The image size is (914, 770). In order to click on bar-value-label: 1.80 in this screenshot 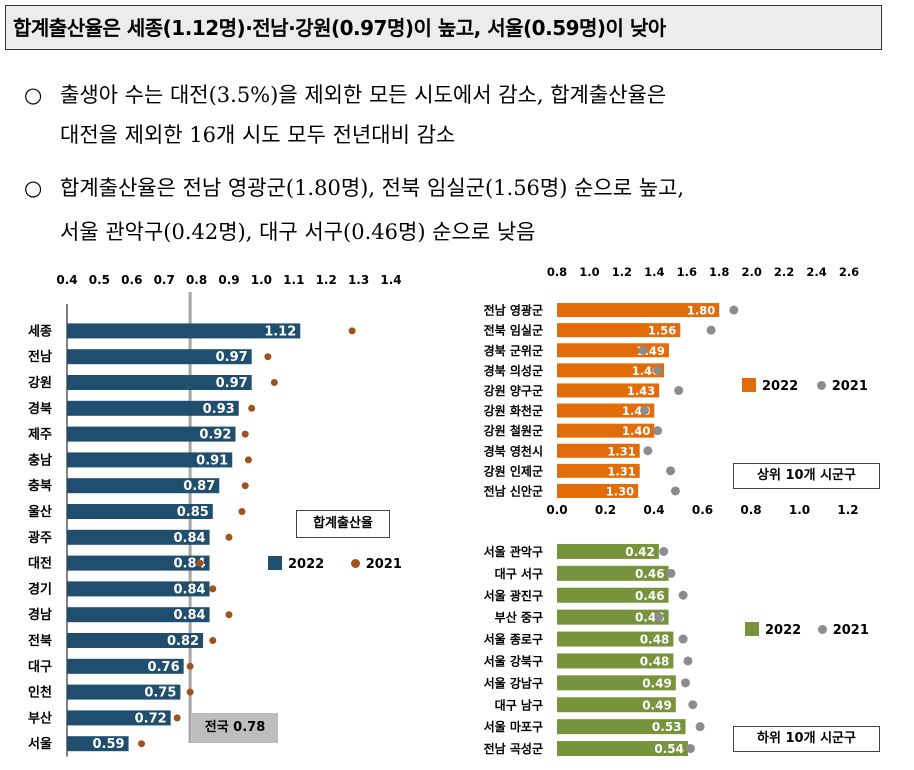, I will do `click(701, 311)`.